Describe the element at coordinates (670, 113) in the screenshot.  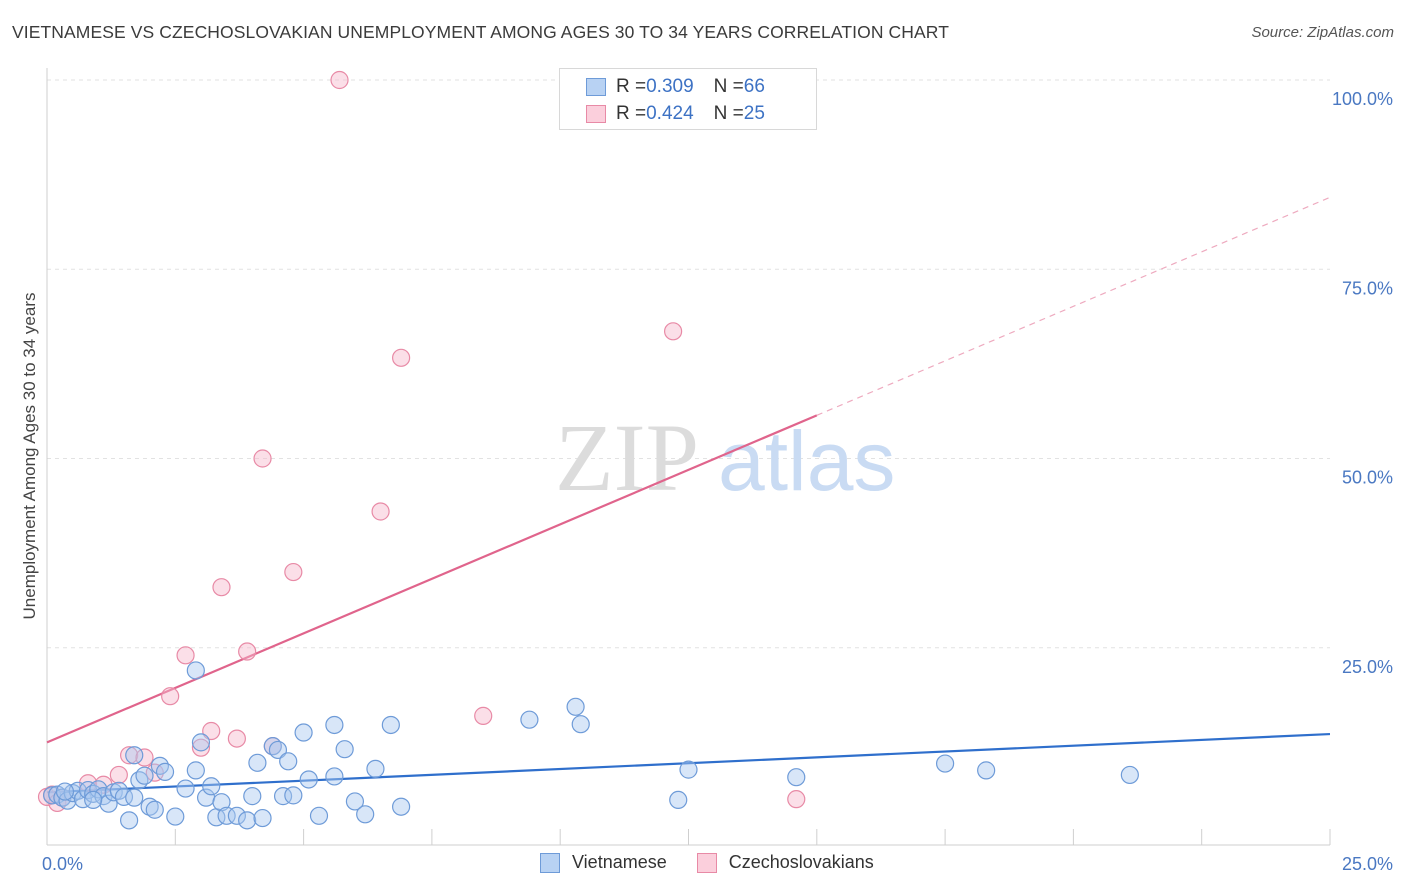
I see `legend-r-value: 0.424` at that location.